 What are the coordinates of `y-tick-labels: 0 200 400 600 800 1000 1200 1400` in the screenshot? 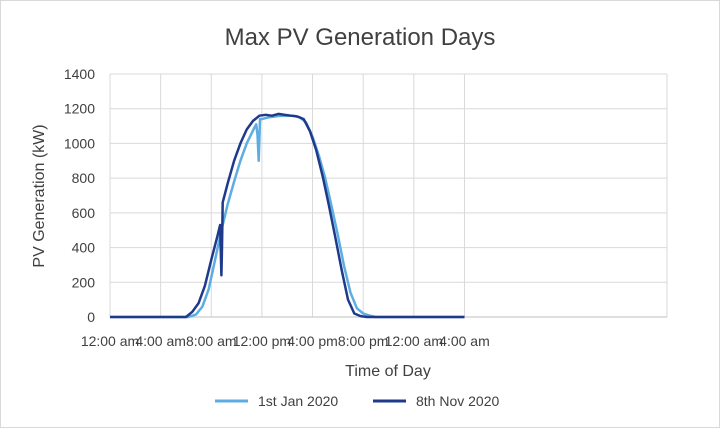 It's located at (79, 195).